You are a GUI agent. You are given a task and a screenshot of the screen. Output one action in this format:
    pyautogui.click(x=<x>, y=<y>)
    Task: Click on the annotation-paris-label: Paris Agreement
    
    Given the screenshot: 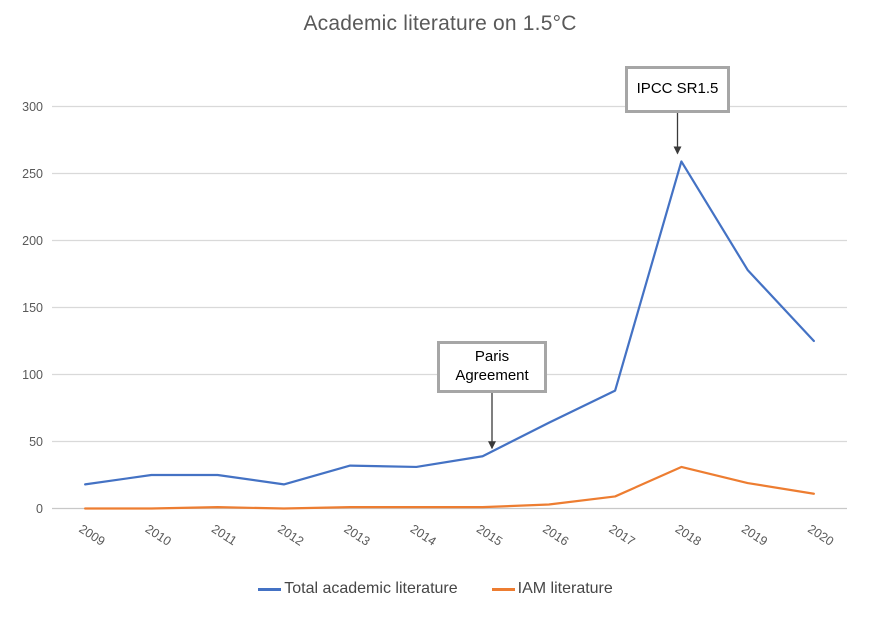 What is the action you would take?
    pyautogui.click(x=492, y=366)
    